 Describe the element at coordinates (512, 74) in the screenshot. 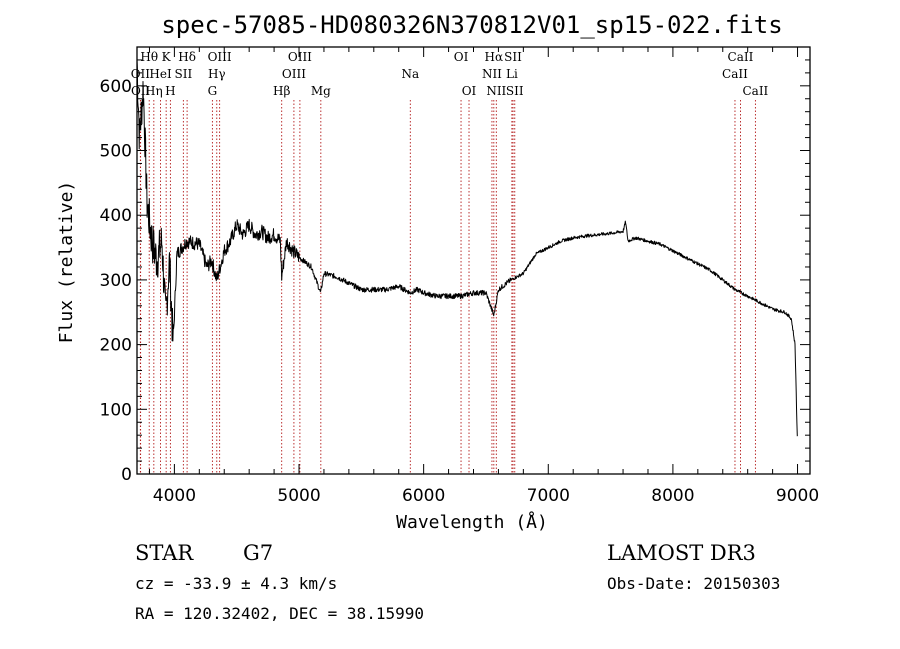

I see `line-label: Li` at that location.